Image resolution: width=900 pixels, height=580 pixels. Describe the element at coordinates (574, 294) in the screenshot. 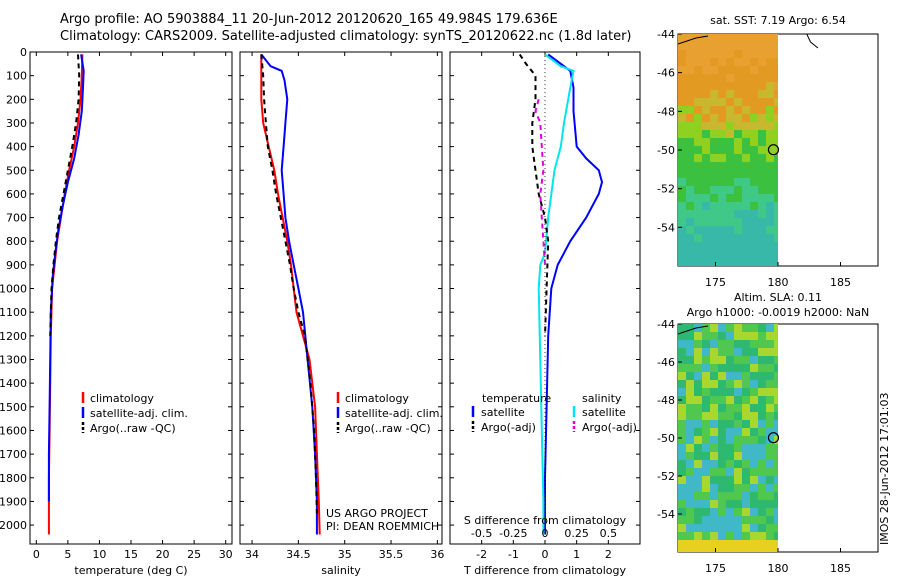

I see `difference-series-blue` at that location.